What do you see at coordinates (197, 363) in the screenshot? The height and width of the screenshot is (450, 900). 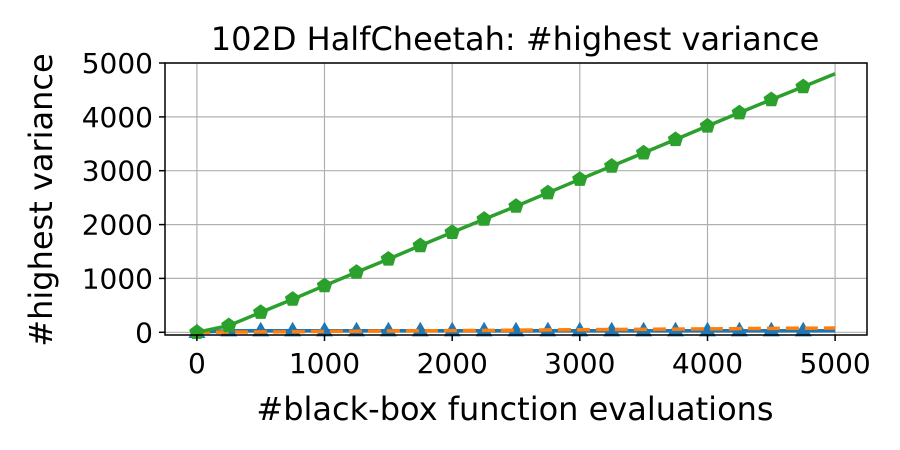 I see `x-tick-label: 0` at bounding box center [197, 363].